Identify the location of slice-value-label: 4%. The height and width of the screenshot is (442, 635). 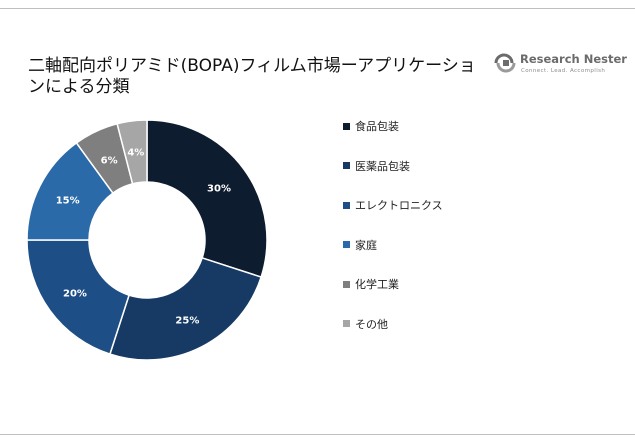
(135, 153).